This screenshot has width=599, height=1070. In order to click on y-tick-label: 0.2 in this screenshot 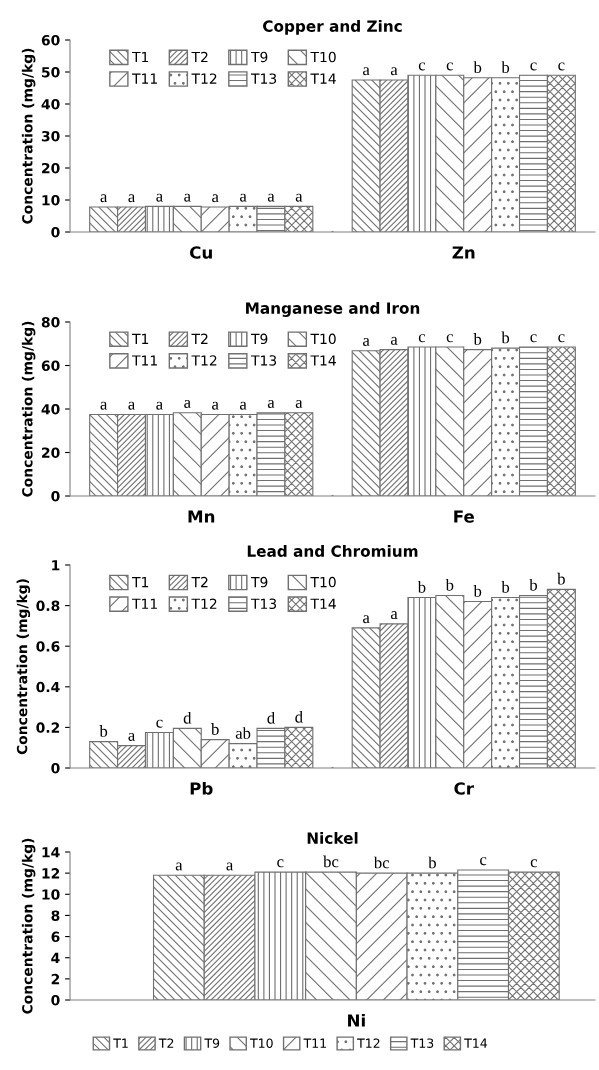, I will do `click(48, 727)`.